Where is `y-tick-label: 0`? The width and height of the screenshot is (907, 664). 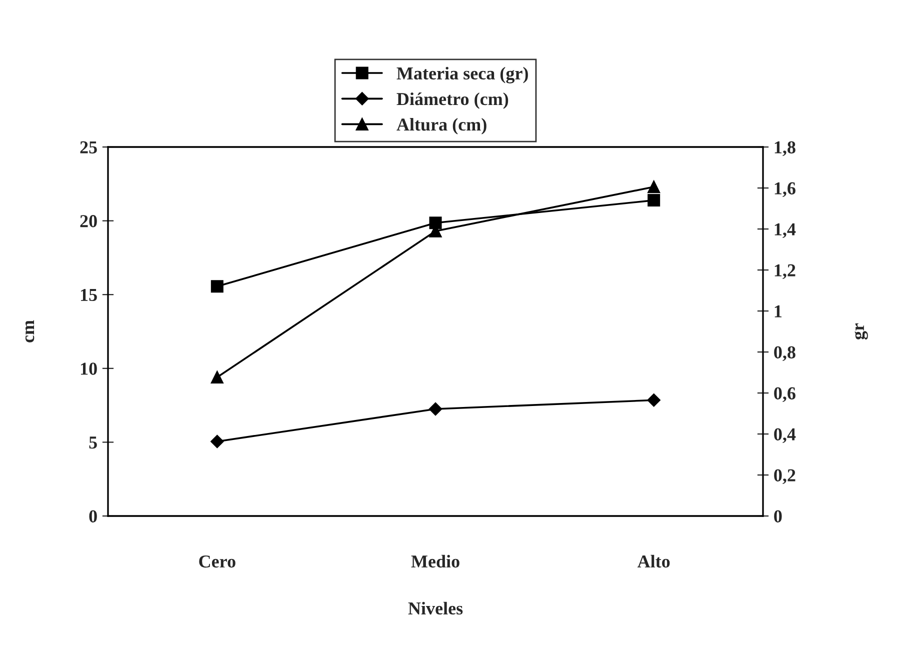
y-tick-label: 0 is located at coordinates (93, 516).